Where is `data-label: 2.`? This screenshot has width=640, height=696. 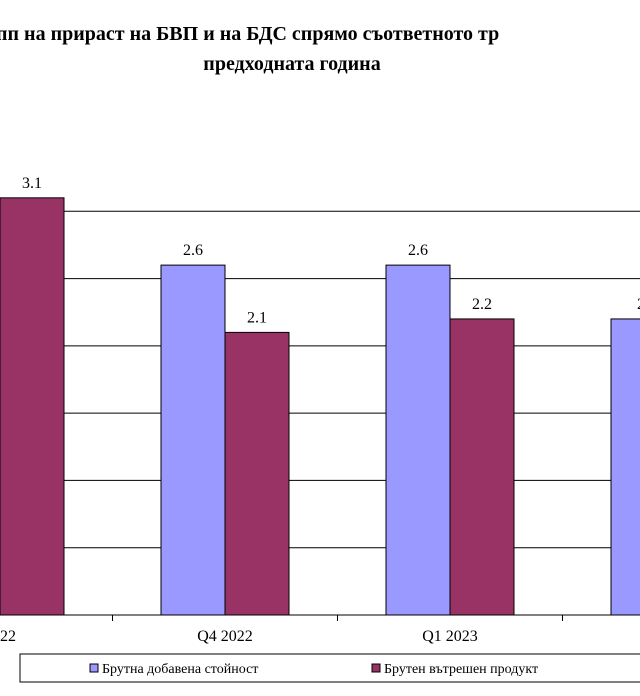
data-label: 2. is located at coordinates (638, 304).